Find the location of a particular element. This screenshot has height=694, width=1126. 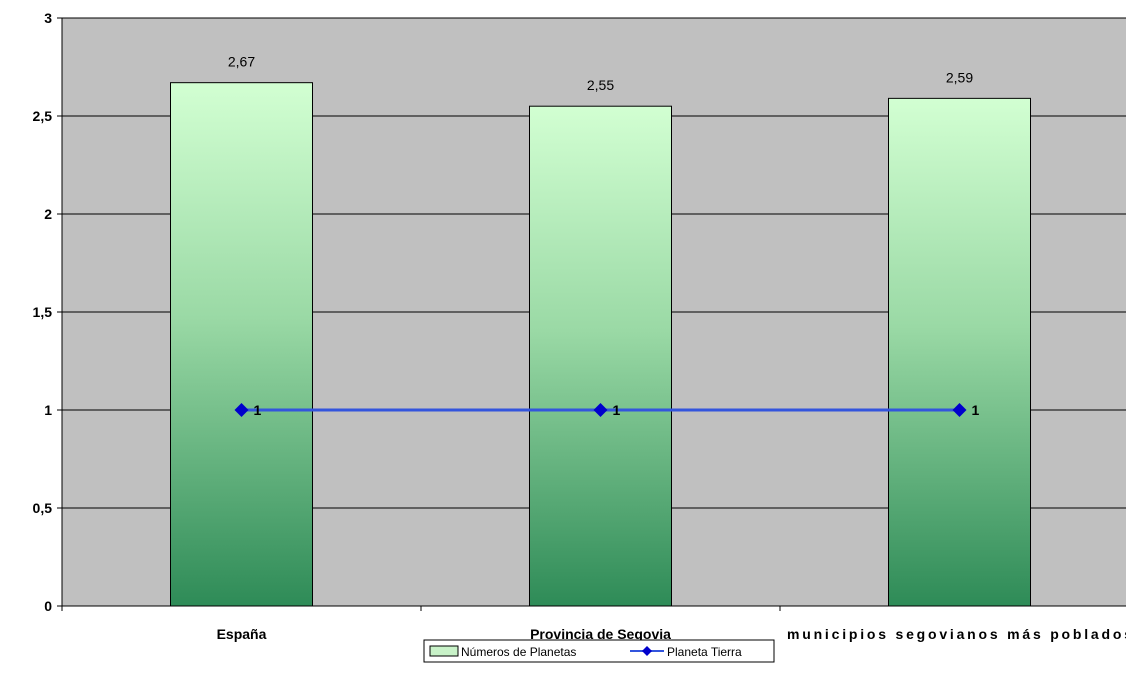

legend: Números de Planetas Planeta Tierra is located at coordinates (599, 651).